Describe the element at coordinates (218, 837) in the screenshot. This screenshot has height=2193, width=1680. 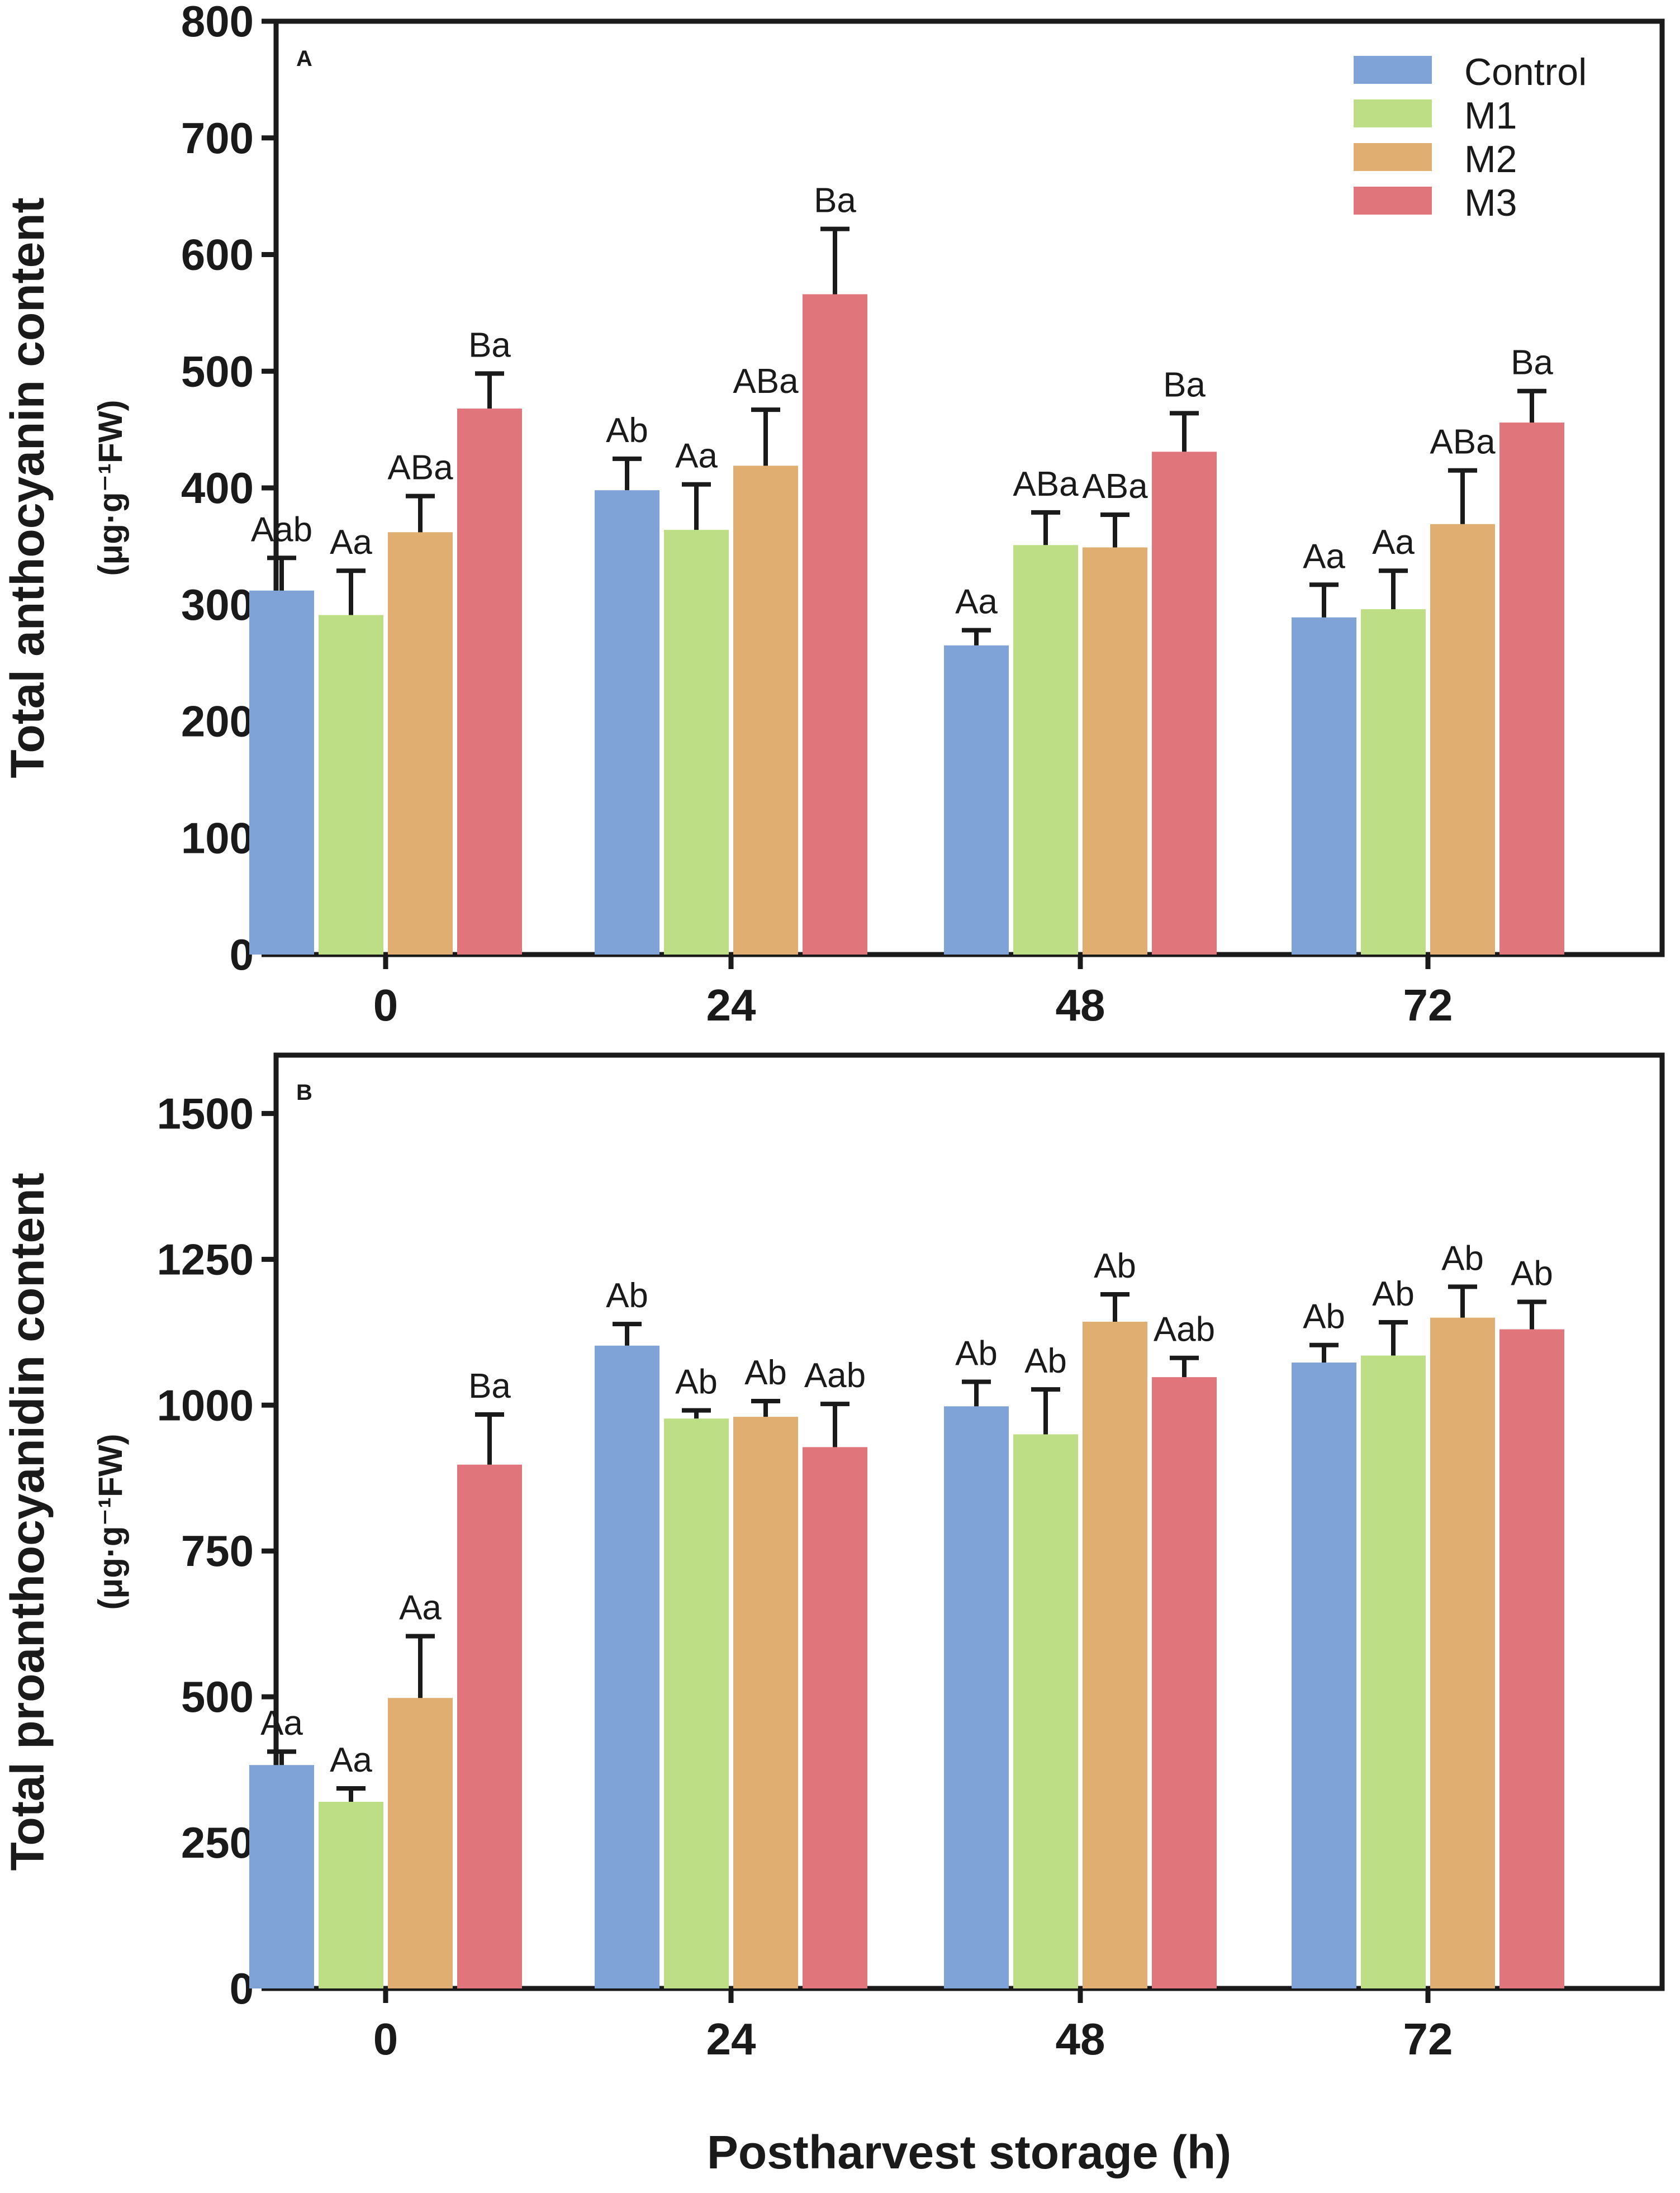
I see `y-tick-label: 100` at that location.